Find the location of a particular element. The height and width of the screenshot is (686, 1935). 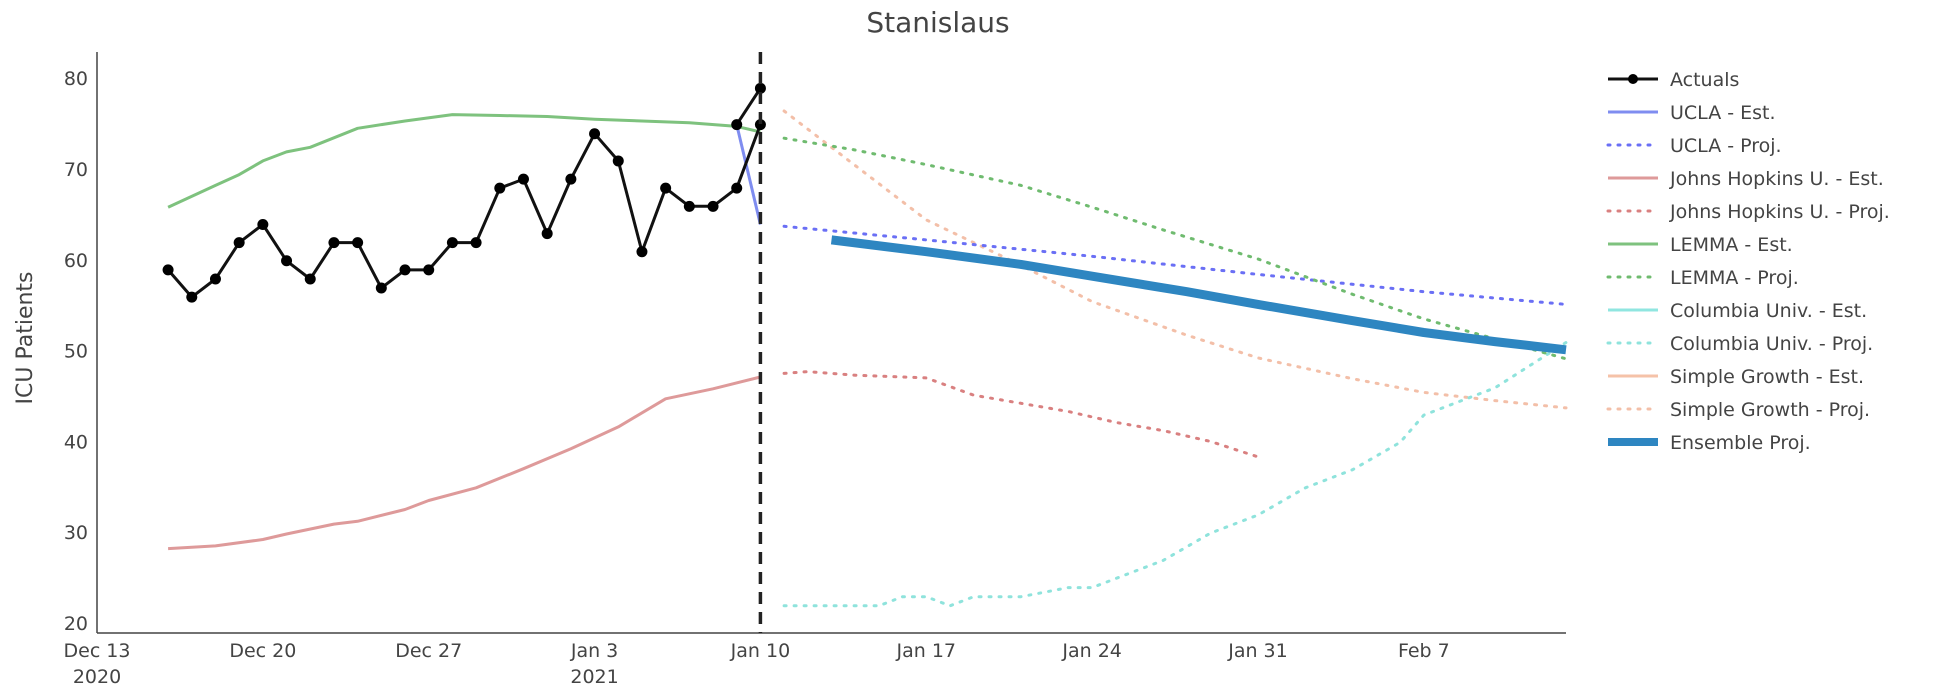

y-tick-label: 60 is located at coordinates (76, 261).